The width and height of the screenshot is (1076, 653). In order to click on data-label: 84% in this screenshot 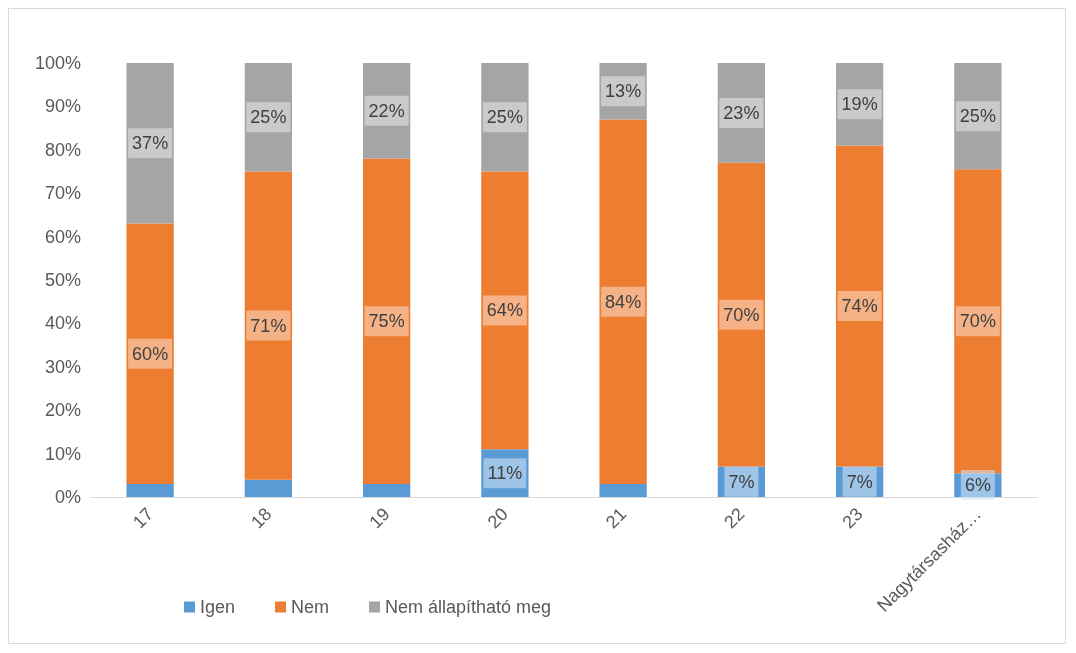, I will do `click(623, 301)`.